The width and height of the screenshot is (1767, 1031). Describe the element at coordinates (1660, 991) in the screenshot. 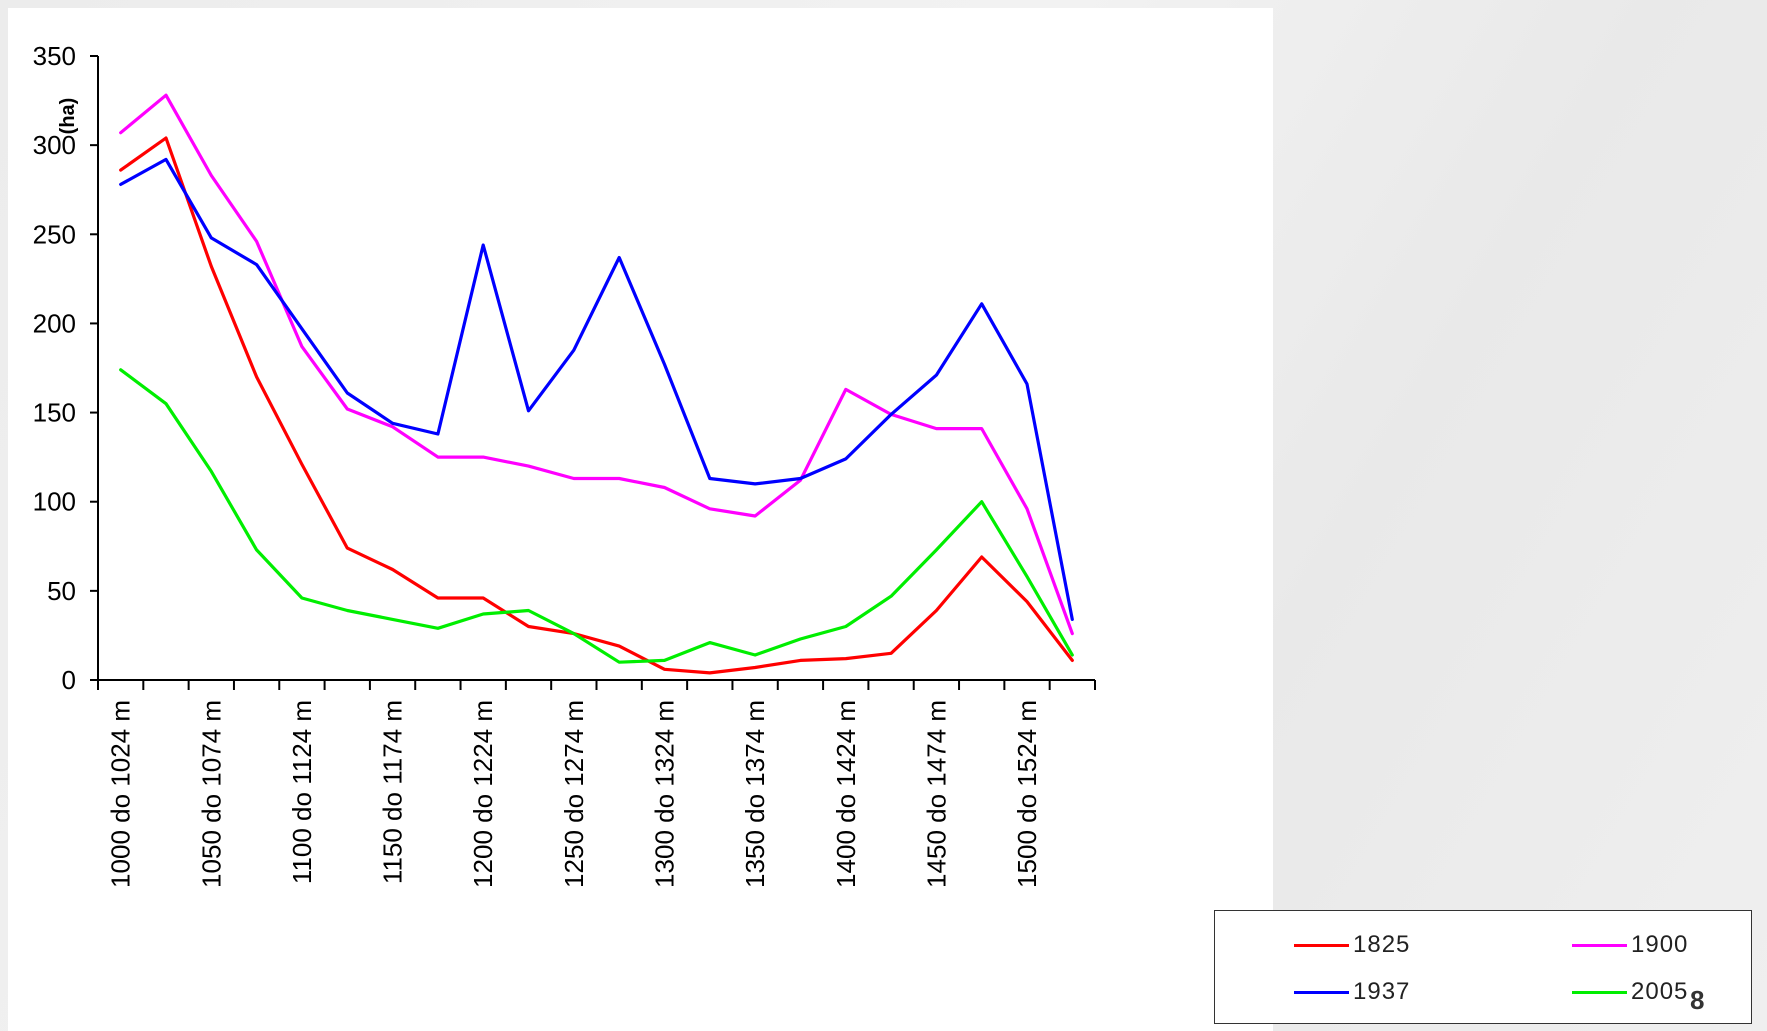

I see `legend-label-2005: 2005` at that location.